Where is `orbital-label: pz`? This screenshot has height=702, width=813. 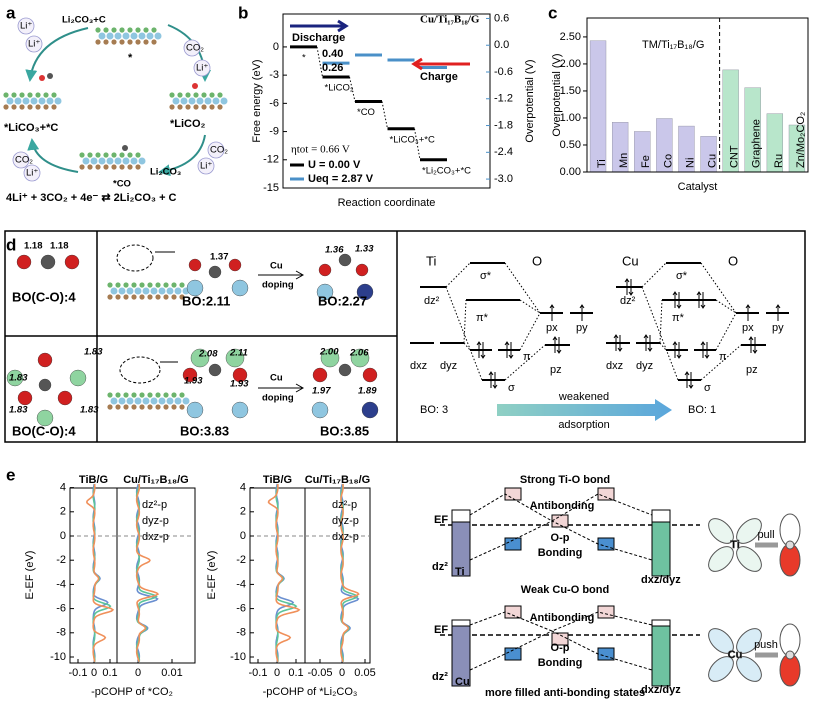
orbital-label: pz is located at coordinates (752, 370).